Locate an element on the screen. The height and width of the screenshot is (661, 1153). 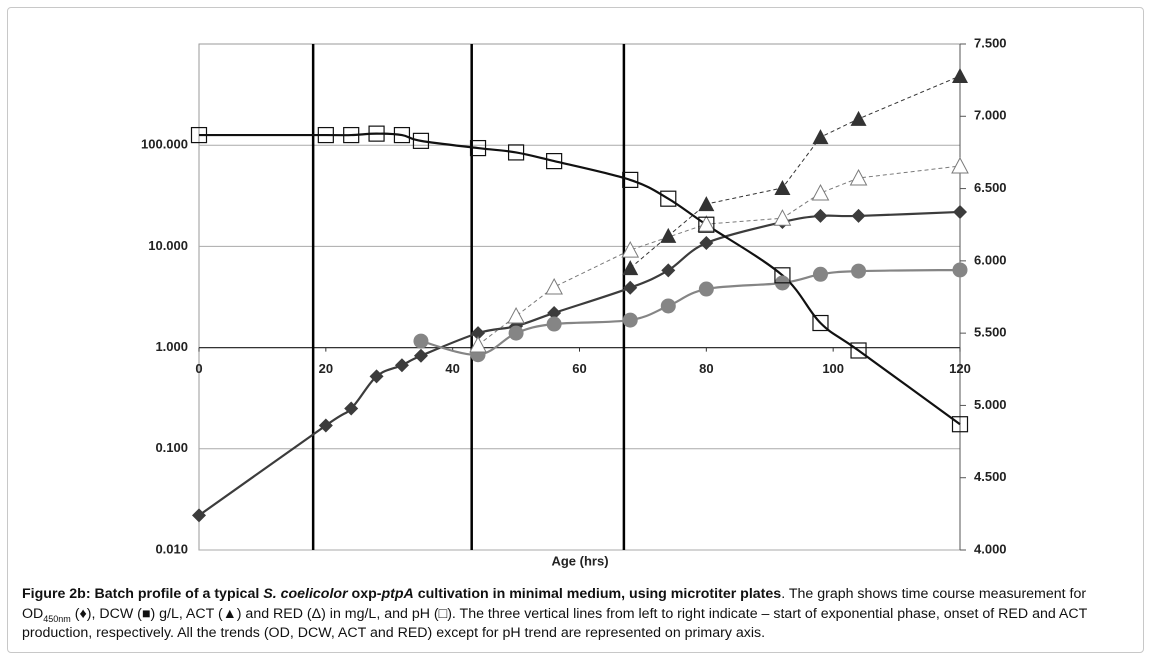
y-tick-label: 10.000 is located at coordinates (168, 245).